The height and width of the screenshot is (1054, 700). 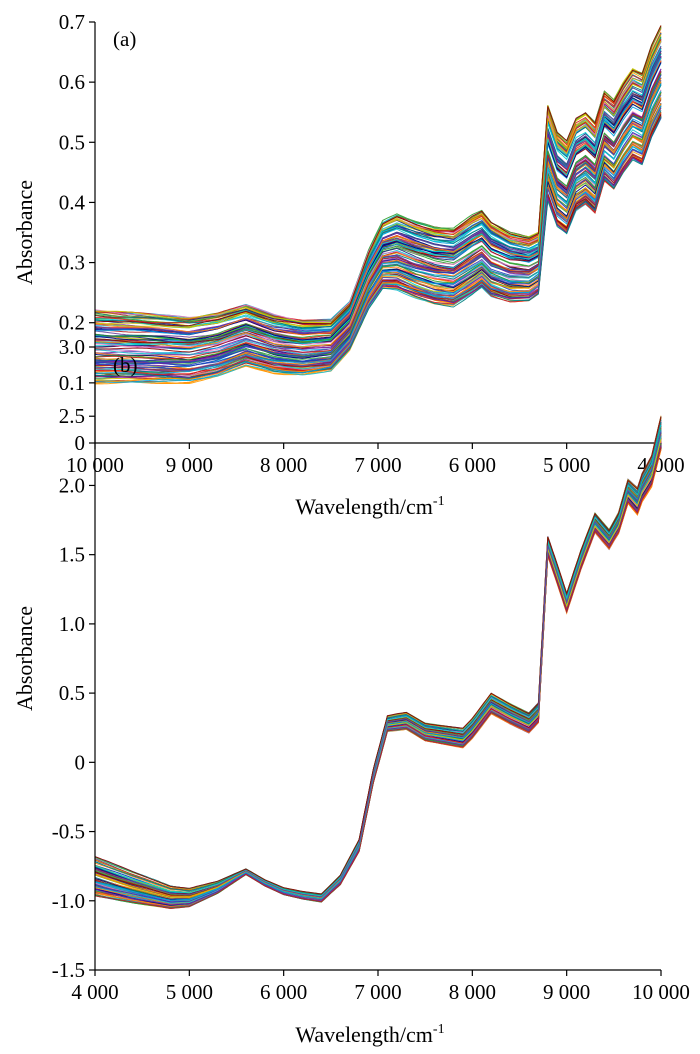 I want to click on x-tick-label-b: 8 000, so click(x=472, y=992).